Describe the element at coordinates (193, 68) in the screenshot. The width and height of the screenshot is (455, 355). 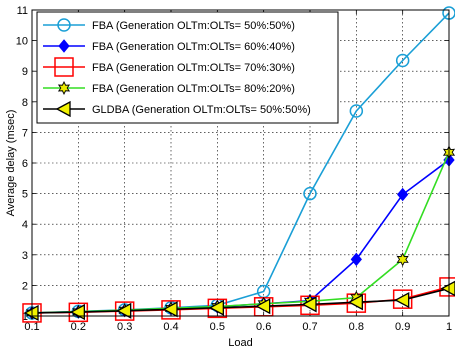
I see `legend-label: FBA (Generation OLTm:OLTs= 70%:30%)` at that location.